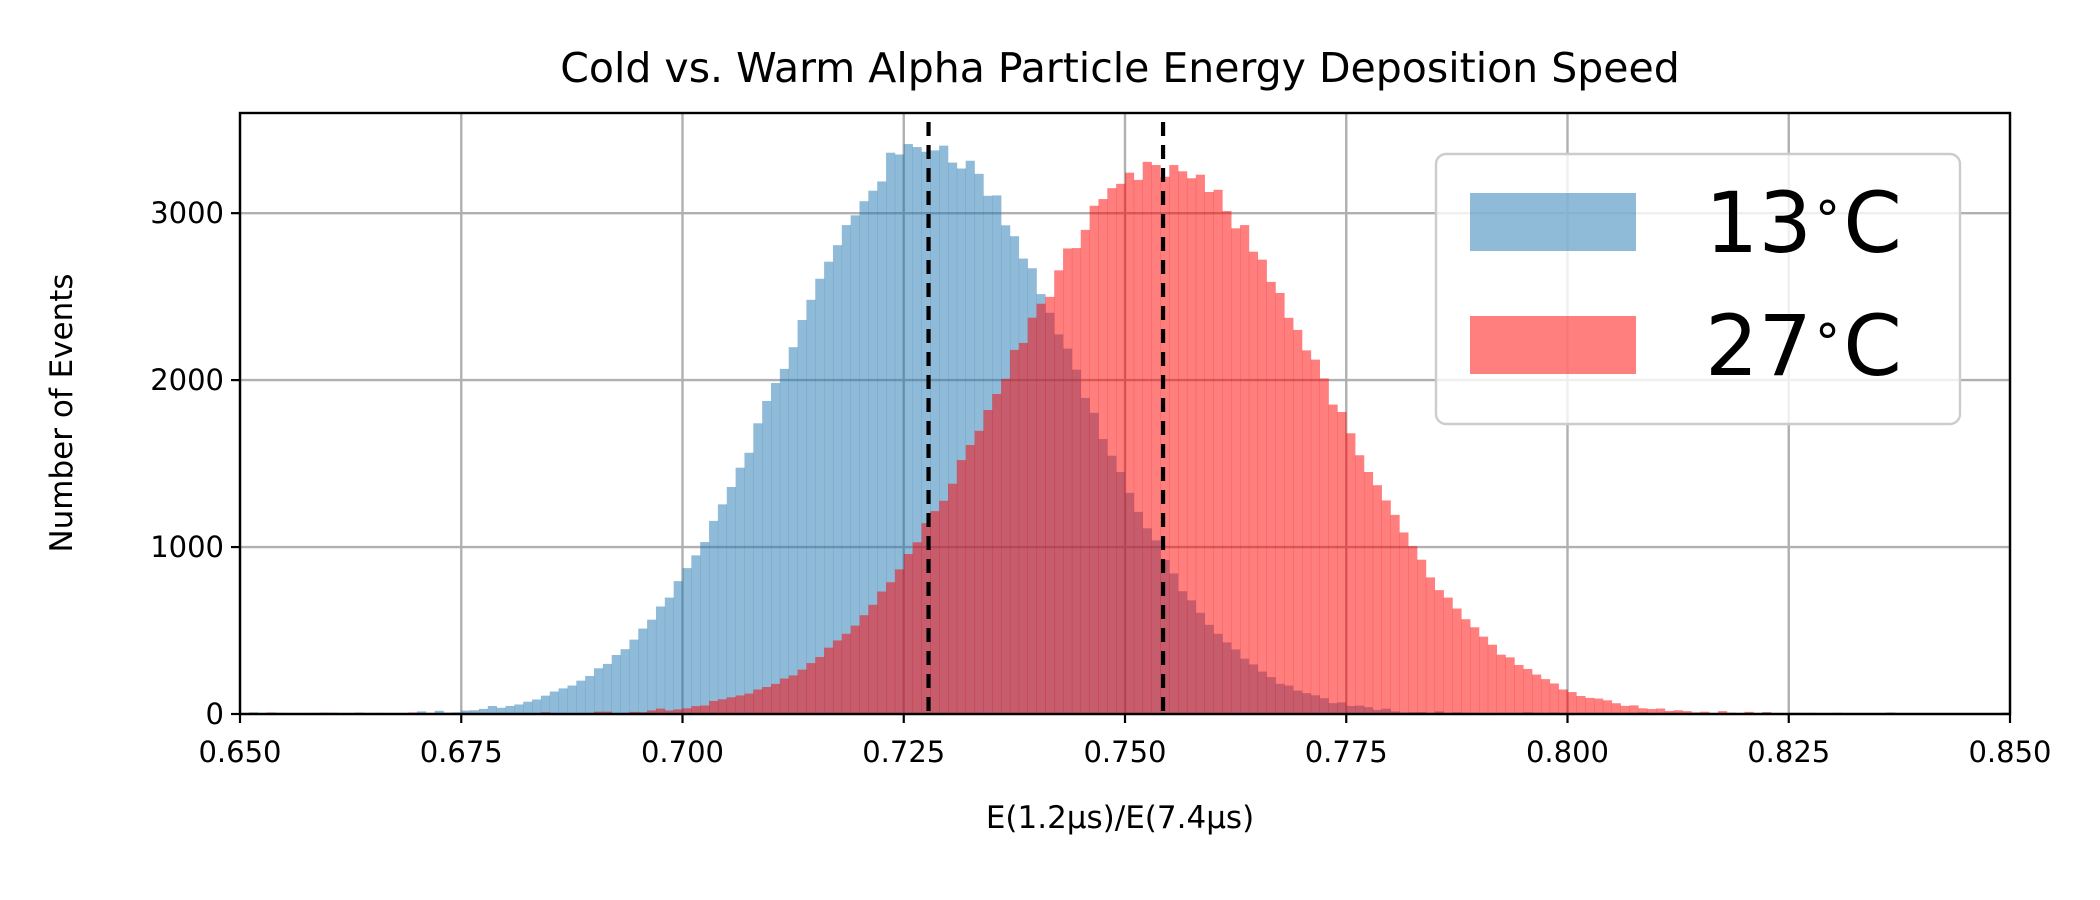  I want to click on legend: 13∘C 27∘C, so click(1698, 289).